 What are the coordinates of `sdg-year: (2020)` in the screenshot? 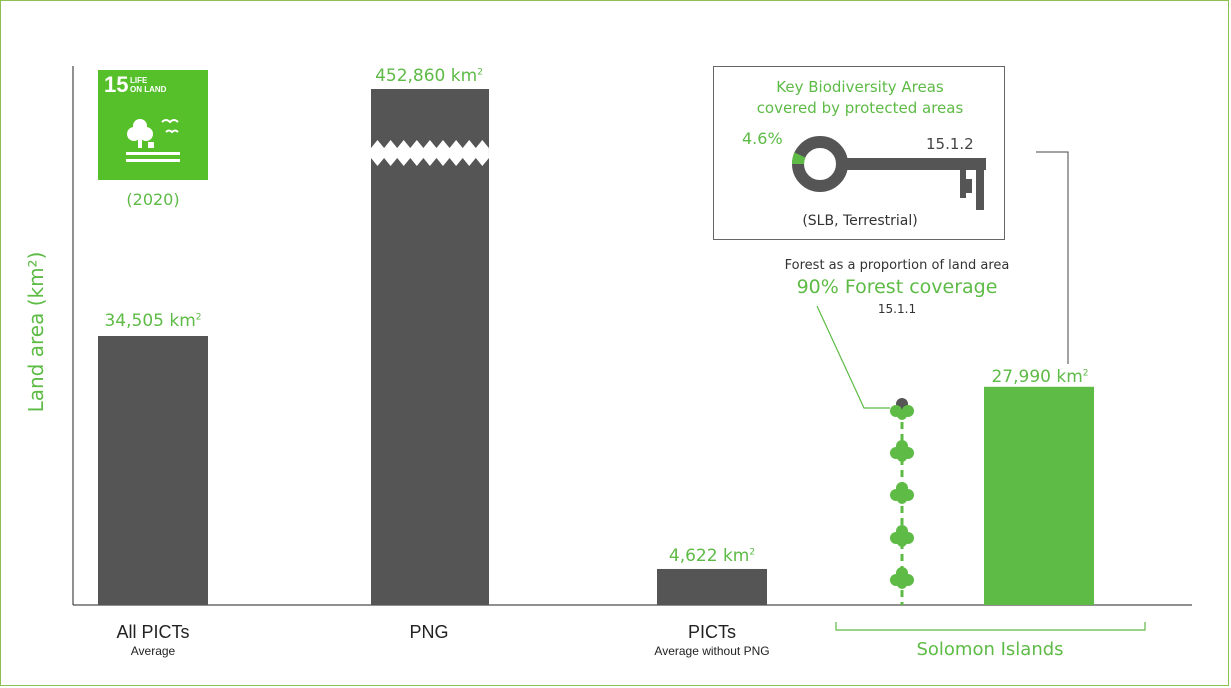 It's located at (153, 199).